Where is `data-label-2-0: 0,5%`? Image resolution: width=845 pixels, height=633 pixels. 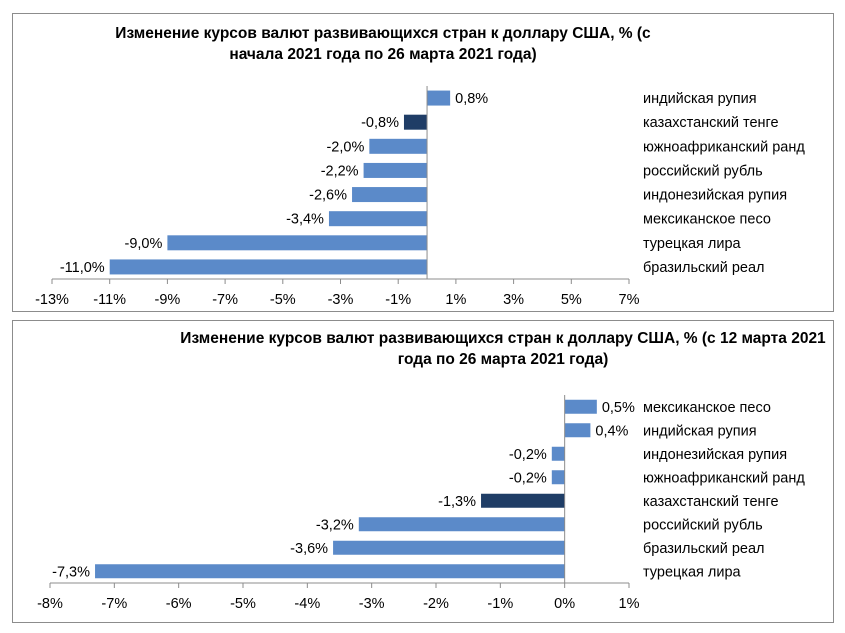
data-label-2-0: 0,5% is located at coordinates (618, 408).